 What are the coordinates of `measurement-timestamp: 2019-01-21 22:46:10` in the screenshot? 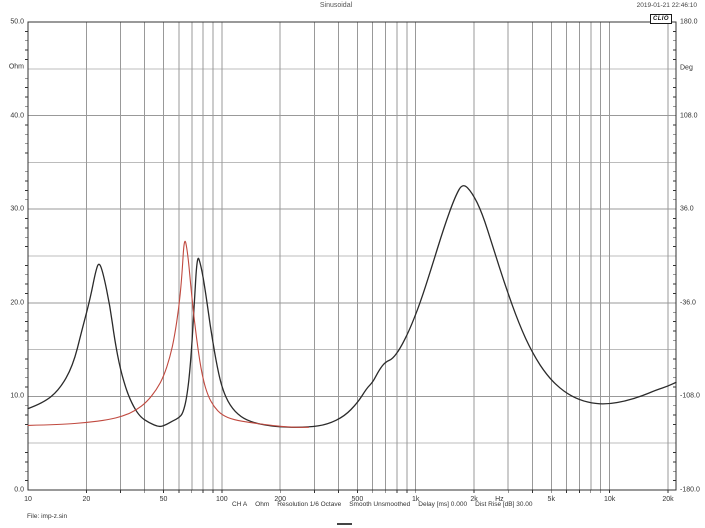 It's located at (666, 5).